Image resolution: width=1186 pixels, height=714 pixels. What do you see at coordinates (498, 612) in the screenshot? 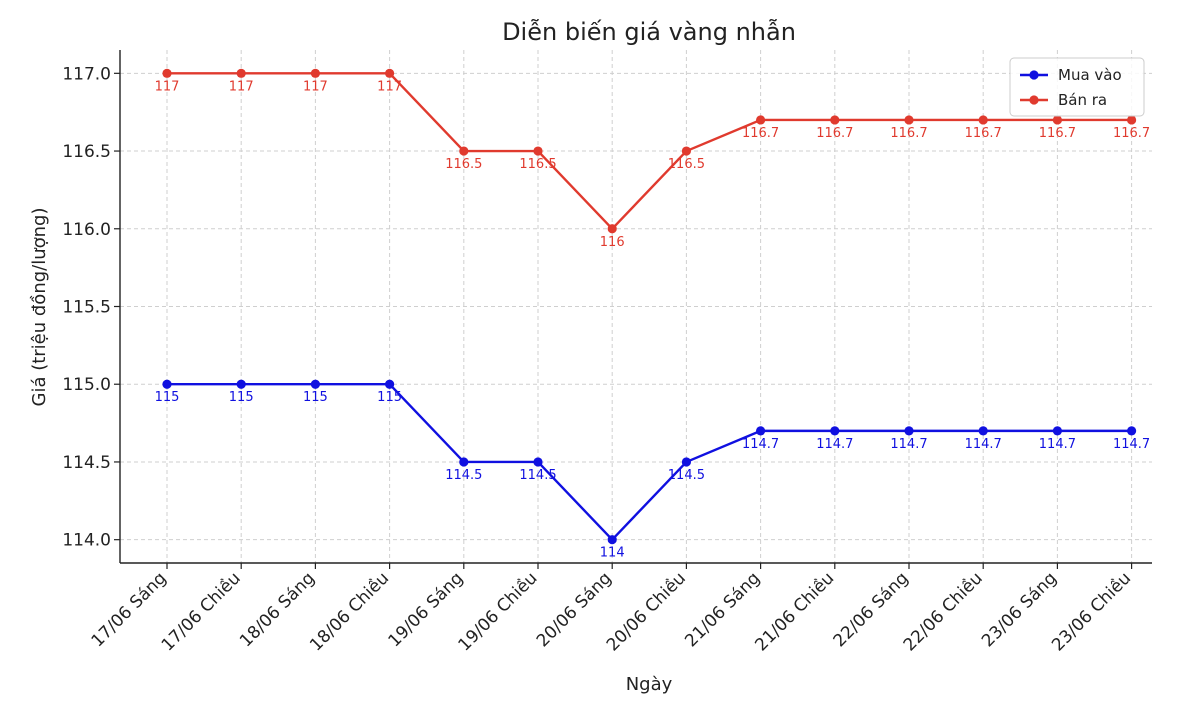
I see `x-tick-label: 19/06 Chiều` at bounding box center [498, 612].